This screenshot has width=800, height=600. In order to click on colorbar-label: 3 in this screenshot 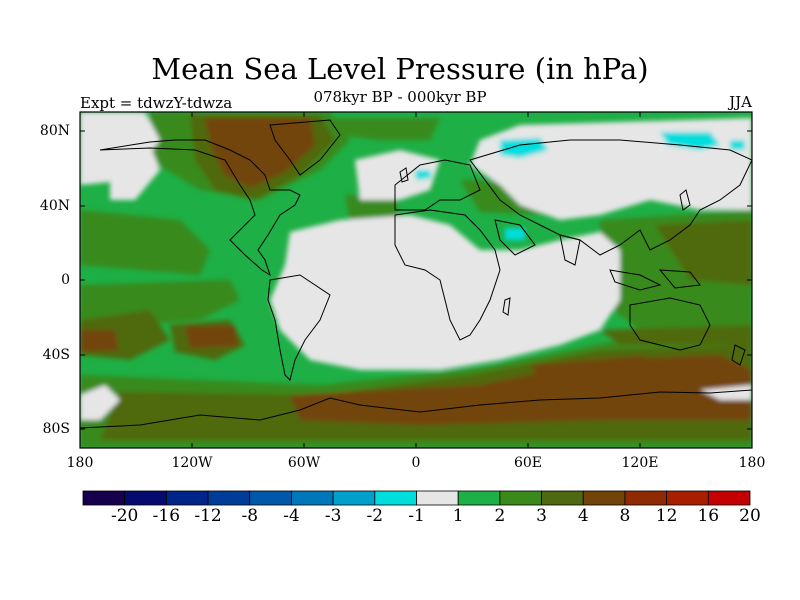, I will do `click(541, 516)`.